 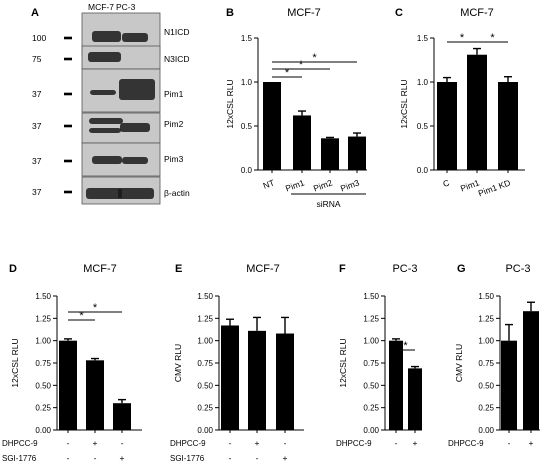 I want to click on blot-protein-label: N3ICD, so click(x=177, y=59).